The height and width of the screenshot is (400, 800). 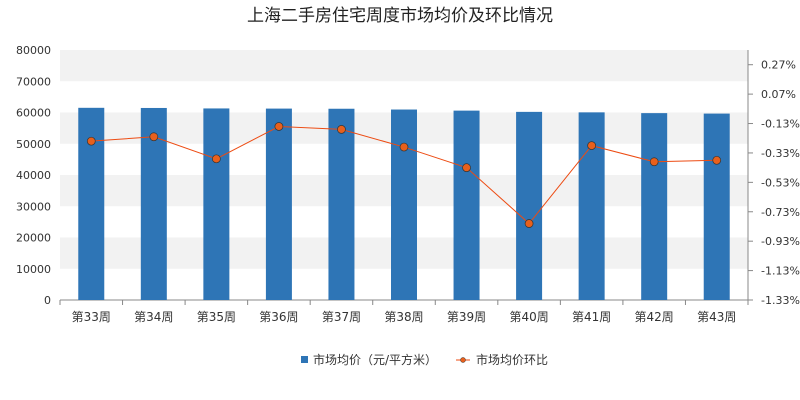 What do you see at coordinates (780, 124) in the screenshot?
I see `y-right-tick-label: -0.13%` at bounding box center [780, 124].